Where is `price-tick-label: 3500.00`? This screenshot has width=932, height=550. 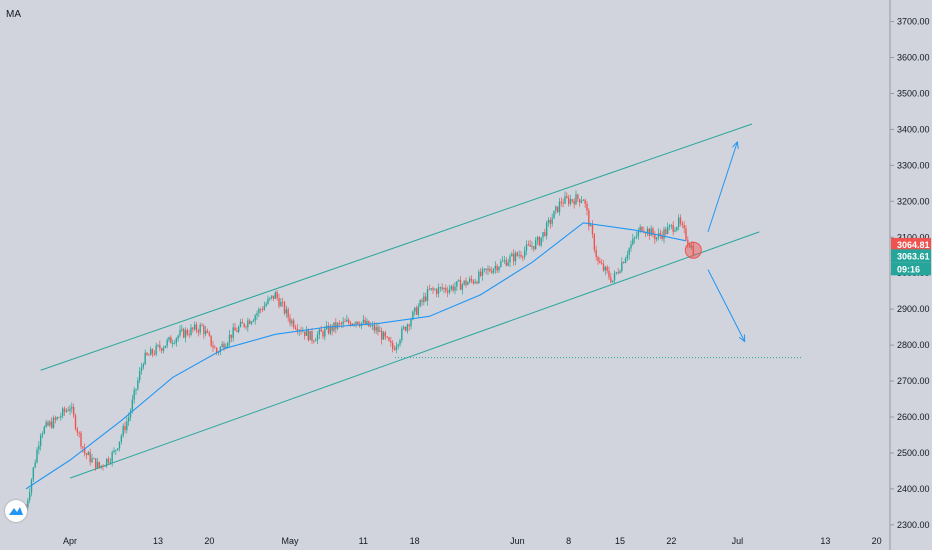 price-tick-label: 3500.00 is located at coordinates (913, 93).